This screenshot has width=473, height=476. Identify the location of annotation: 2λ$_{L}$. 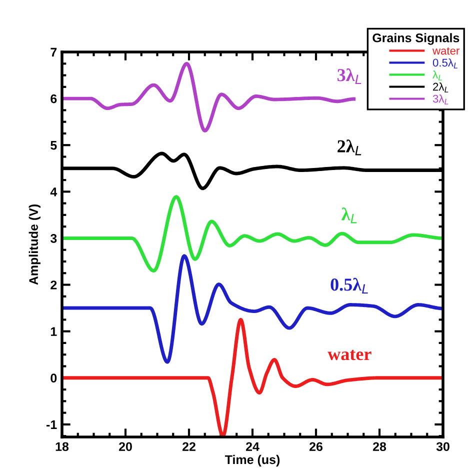
(350, 148).